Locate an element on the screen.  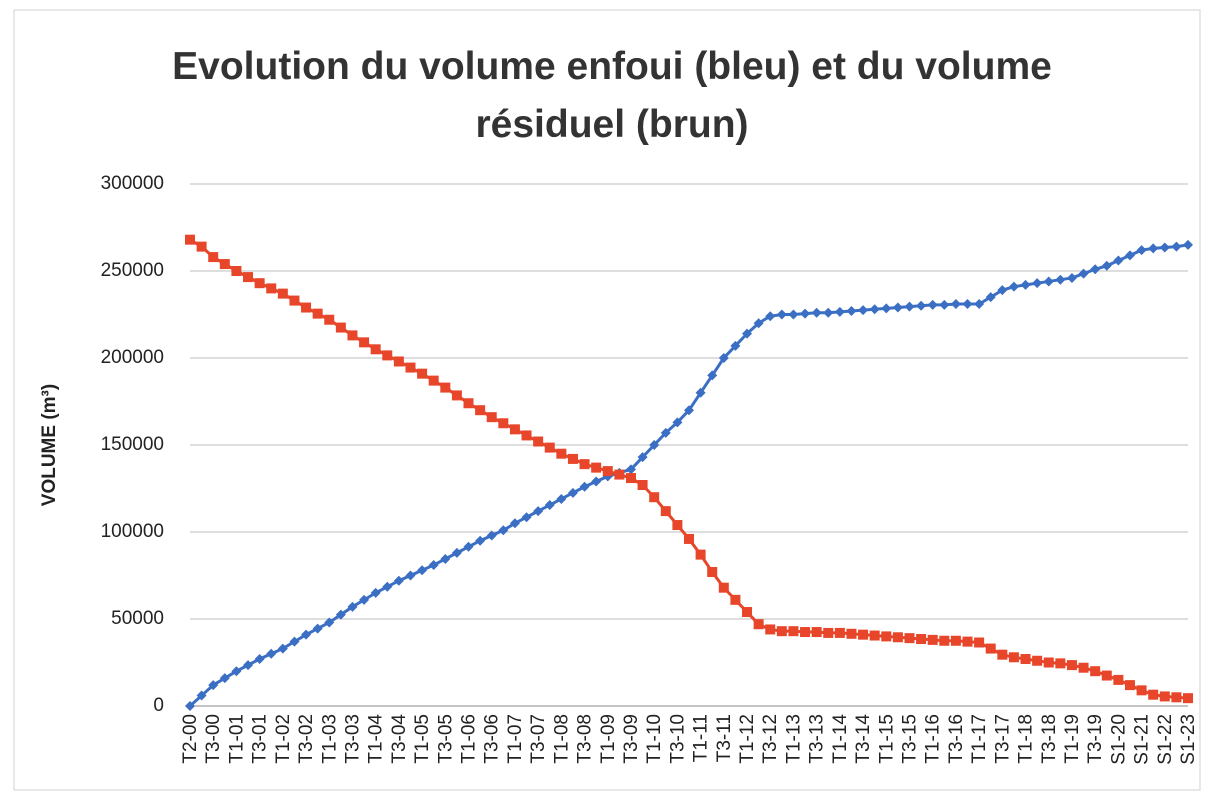
x-tick-label: T1-10 is located at coordinates (654, 739).